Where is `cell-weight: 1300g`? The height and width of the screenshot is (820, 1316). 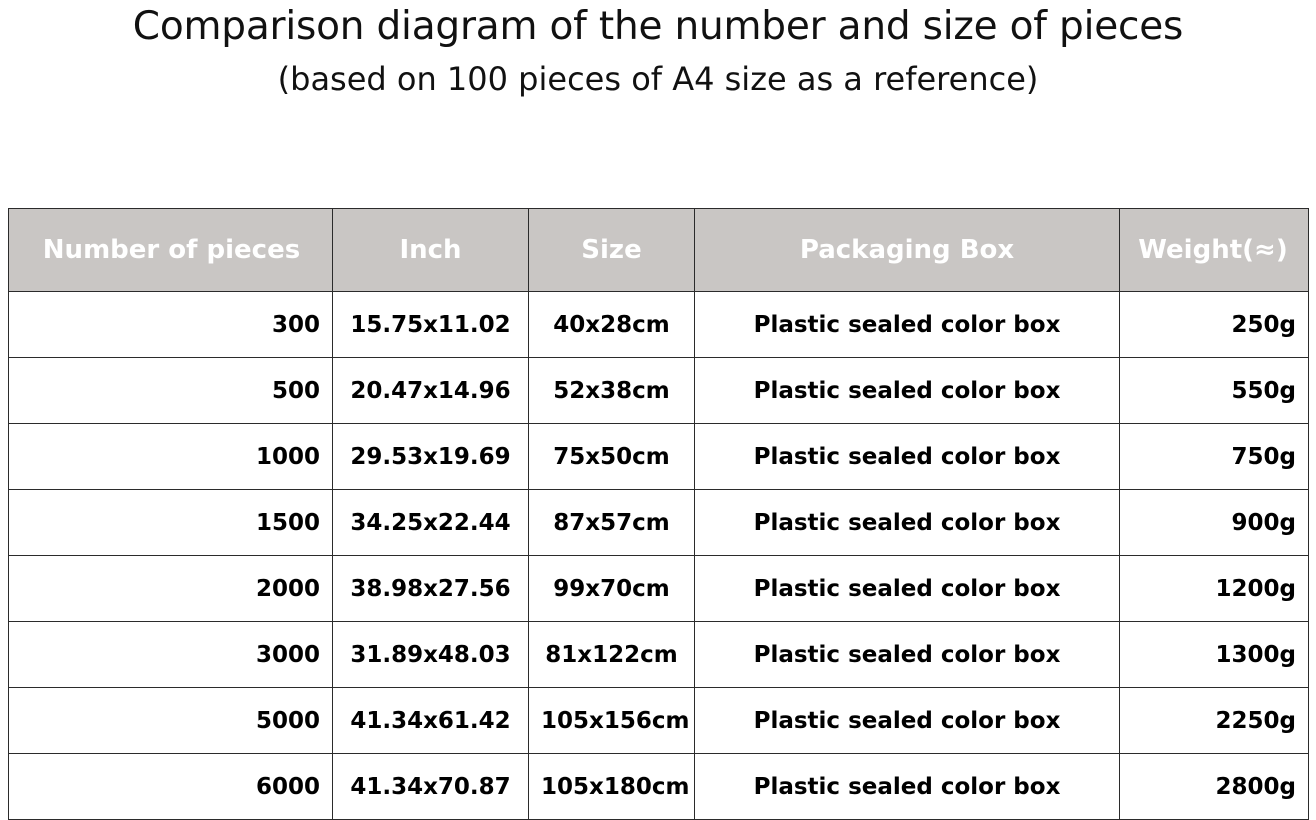 cell-weight: 1300g is located at coordinates (1214, 654).